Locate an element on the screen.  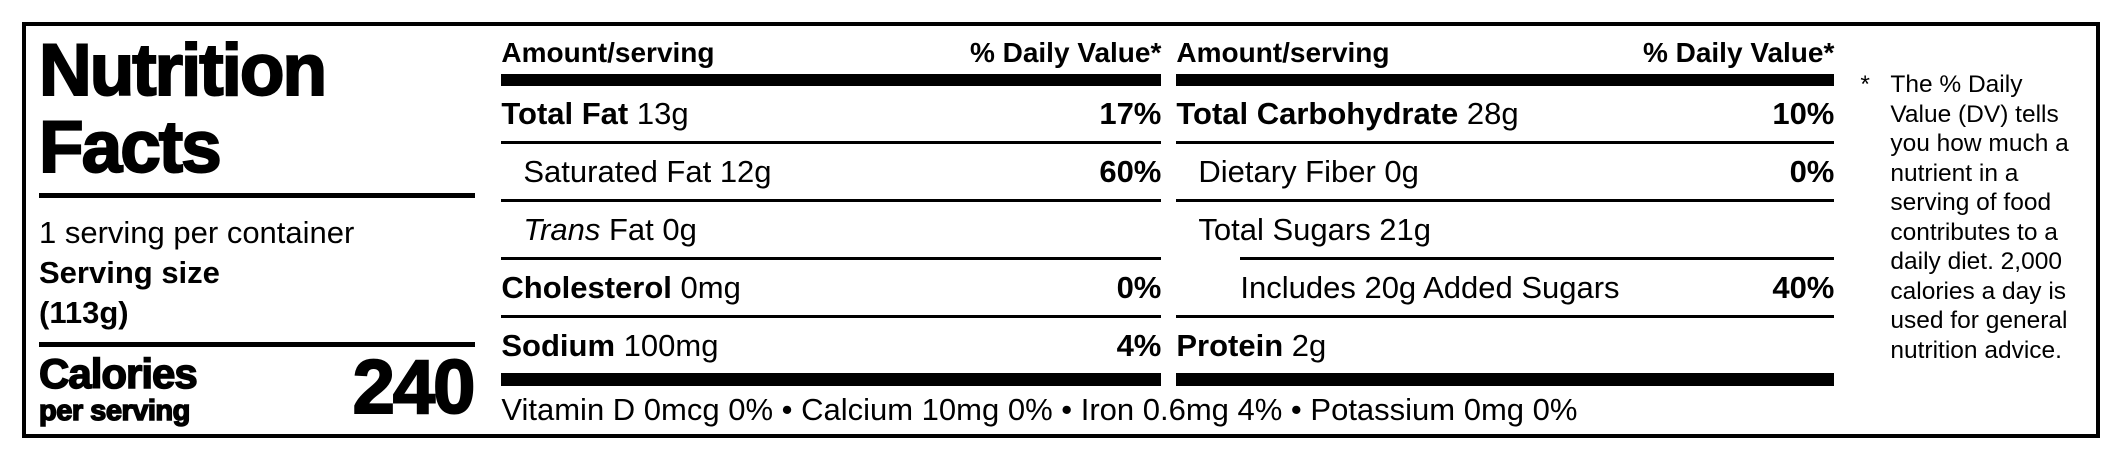
calories-row: Calories per serving 240 is located at coordinates (257, 387).